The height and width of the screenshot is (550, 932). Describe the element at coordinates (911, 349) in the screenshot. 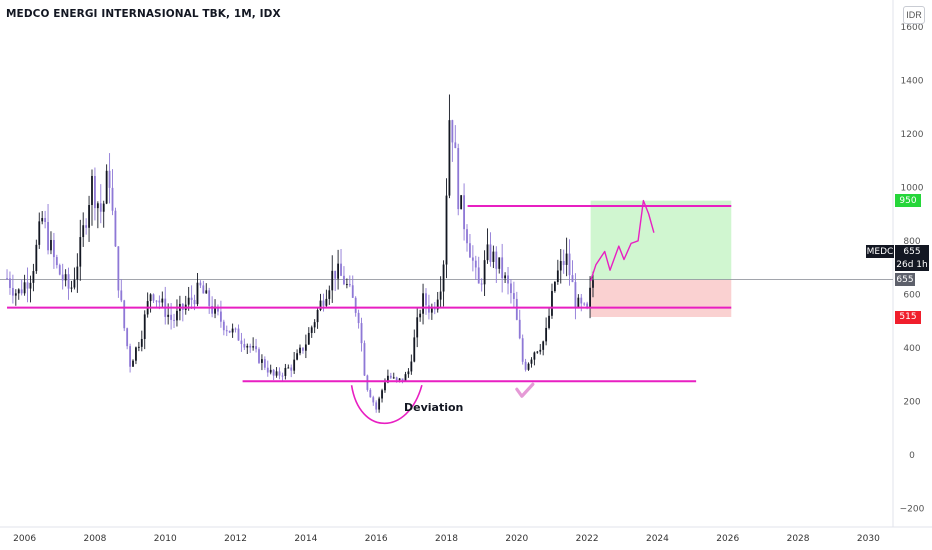

I see `y-tick-label: 400` at that location.